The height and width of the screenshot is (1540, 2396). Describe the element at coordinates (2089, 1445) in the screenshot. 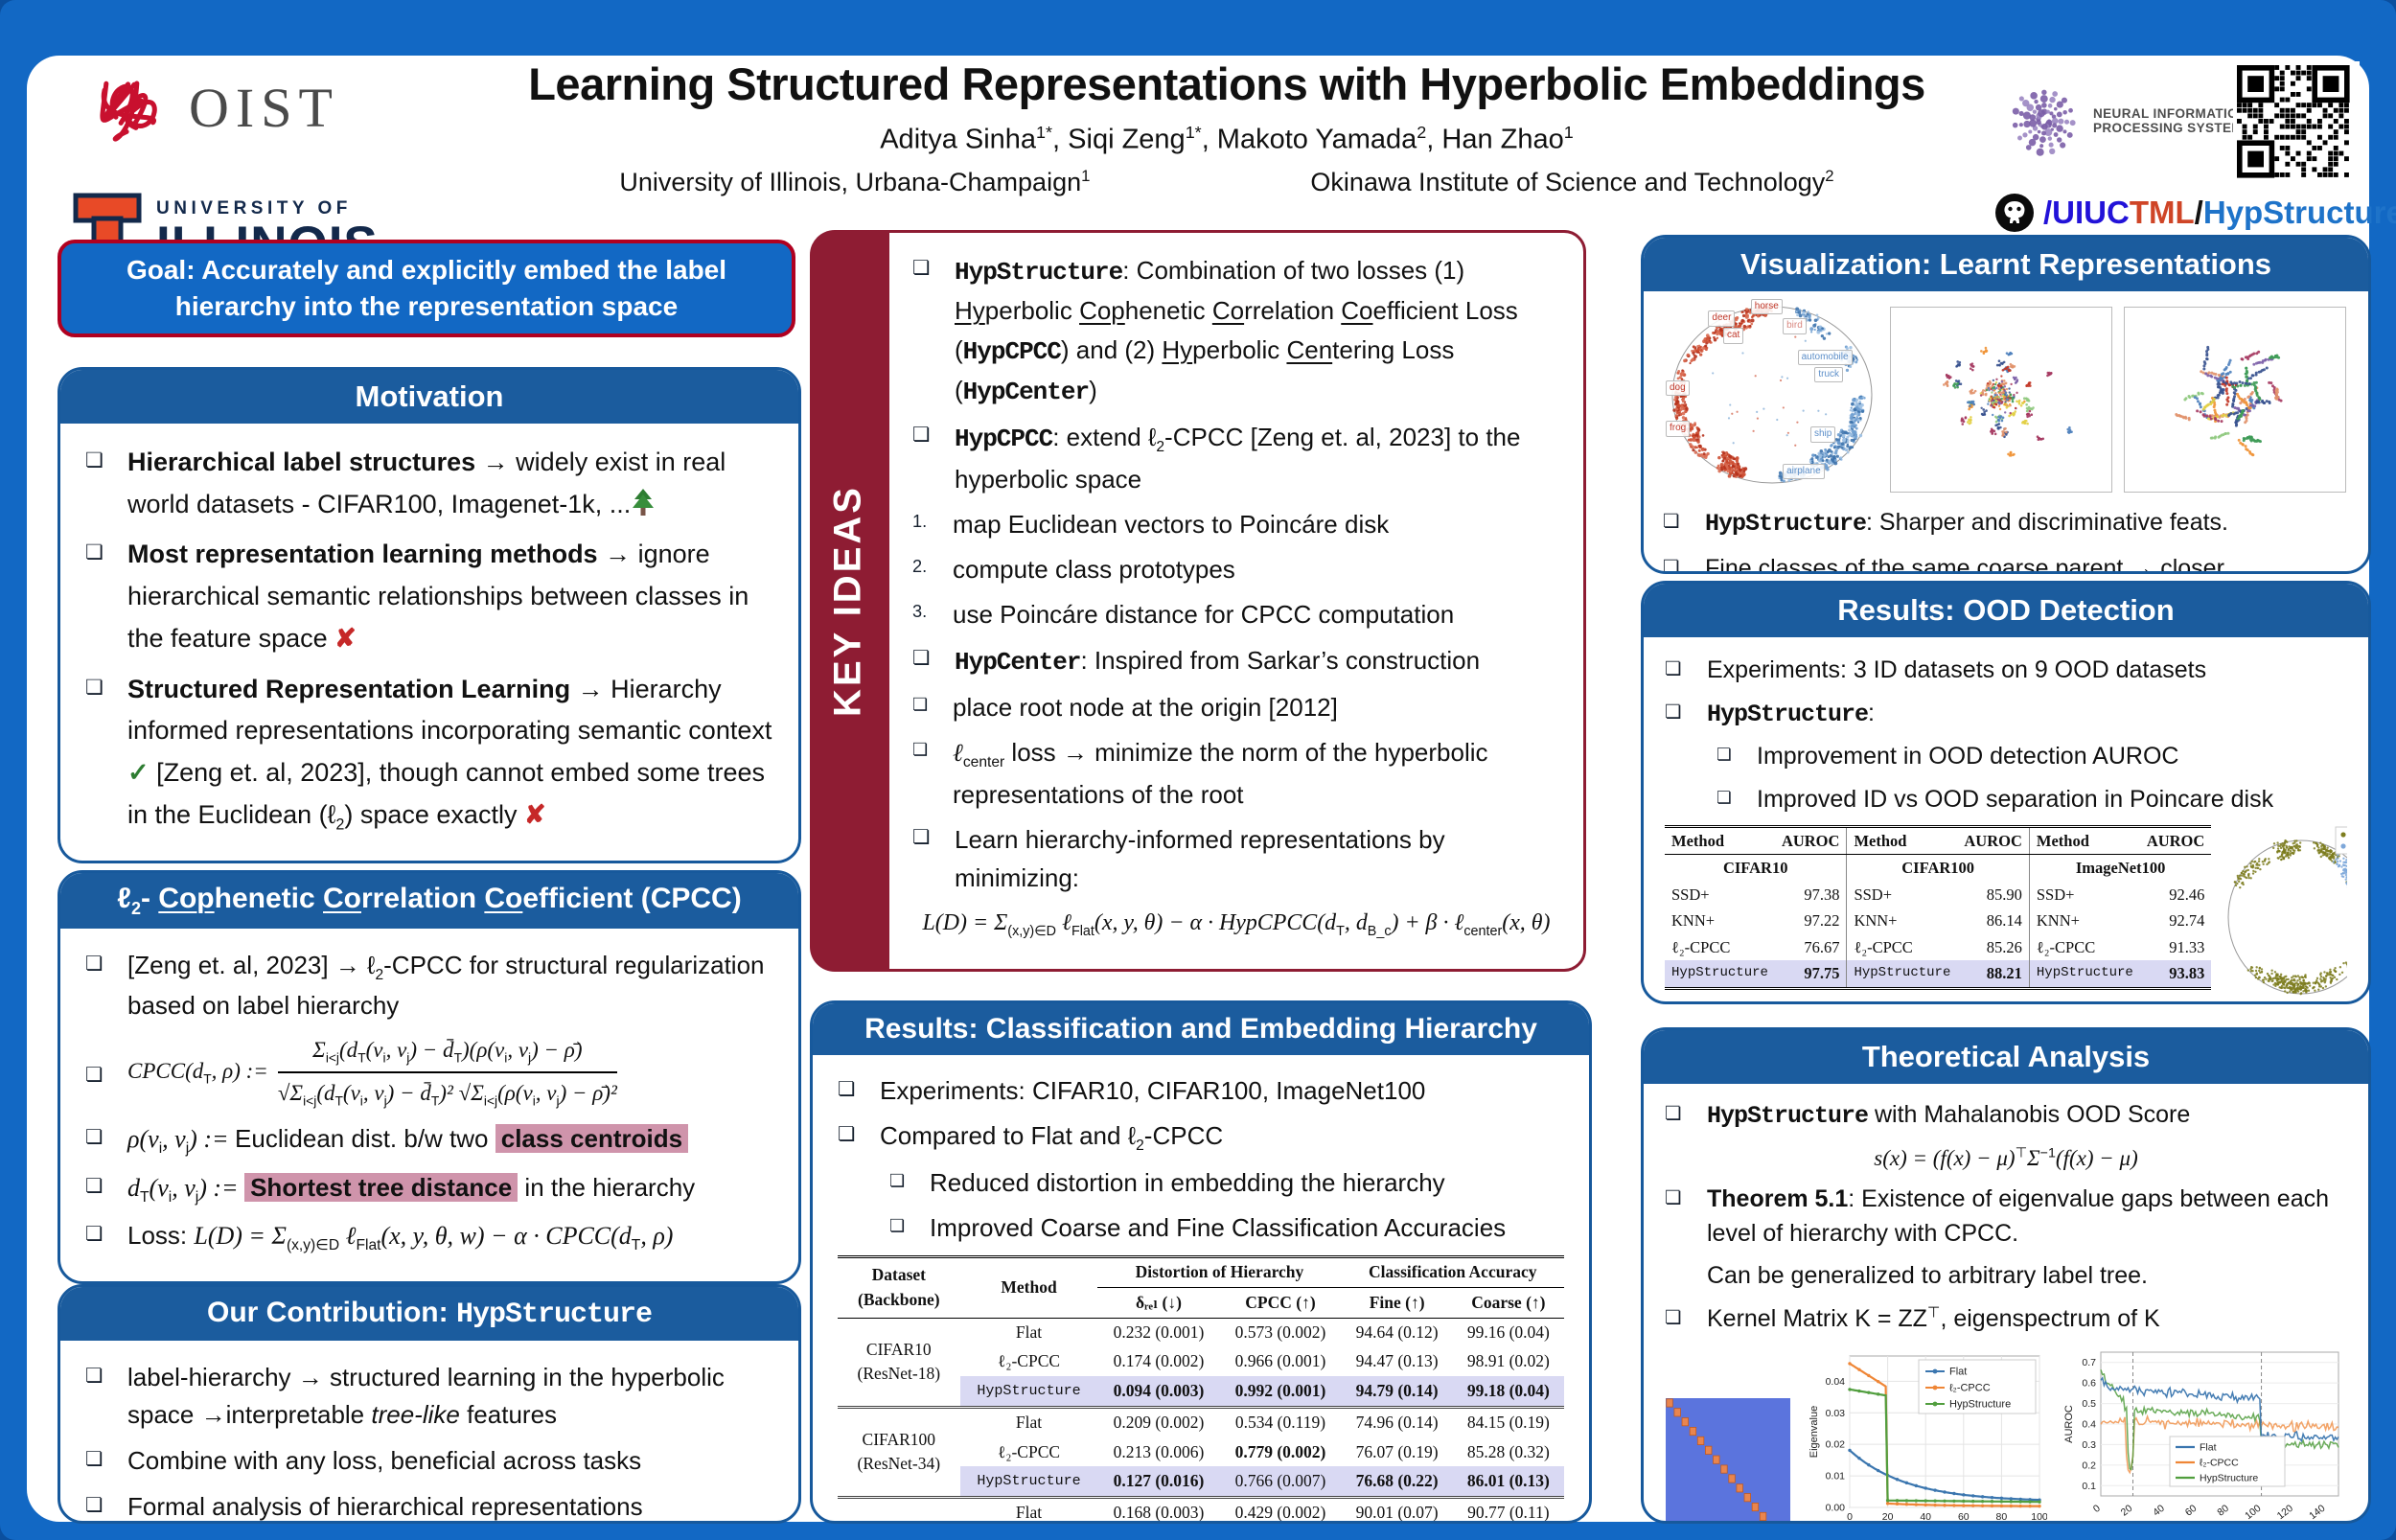

I see `svg-text: 0.3` at that location.